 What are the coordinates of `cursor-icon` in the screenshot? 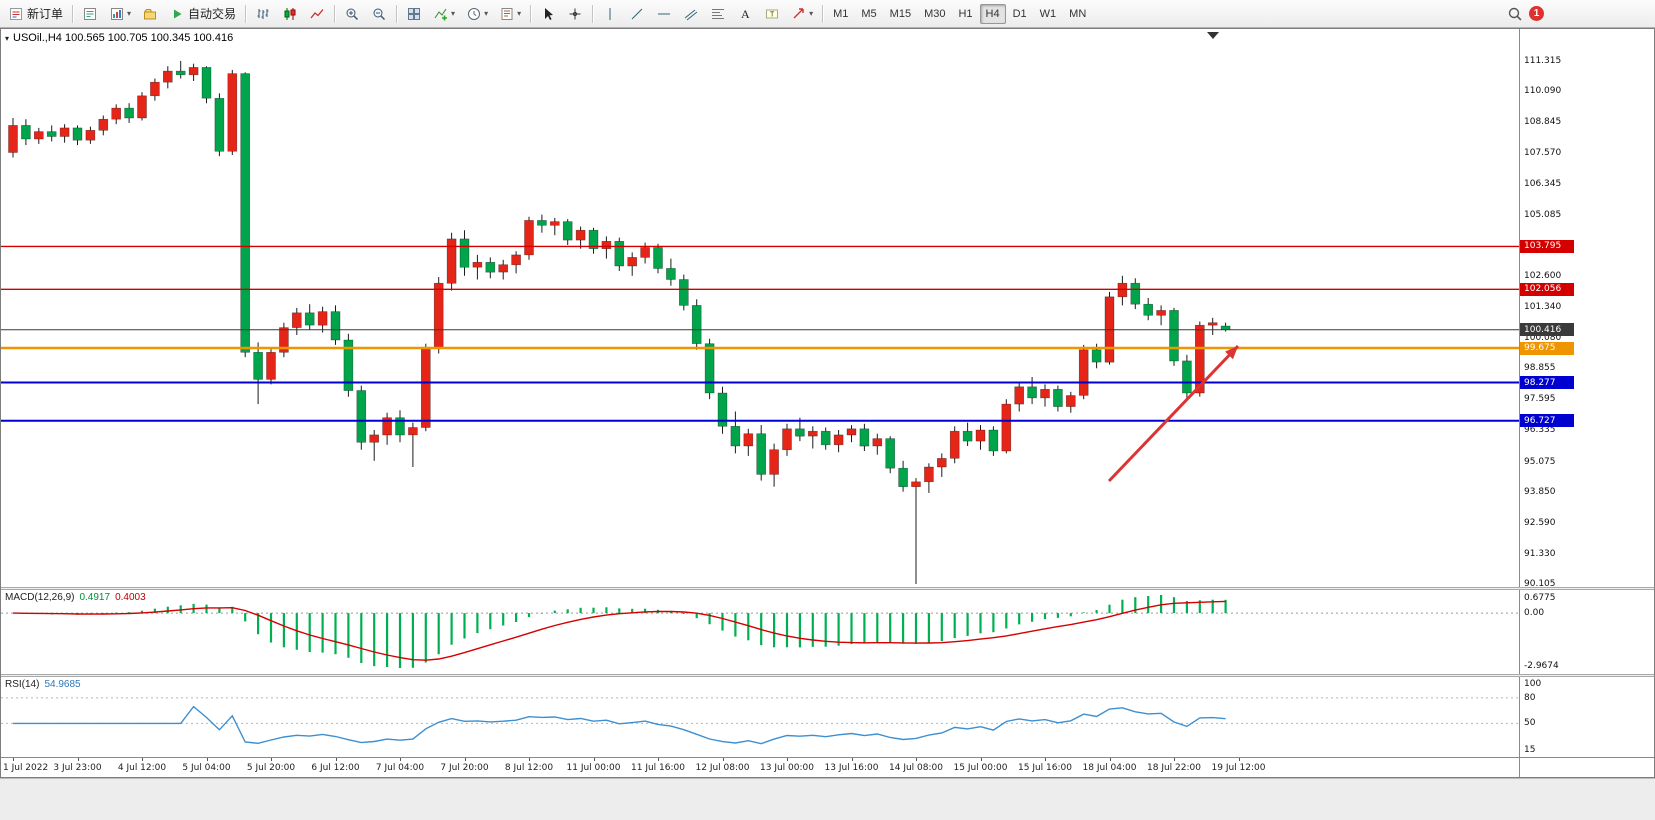 It's located at (549, 13).